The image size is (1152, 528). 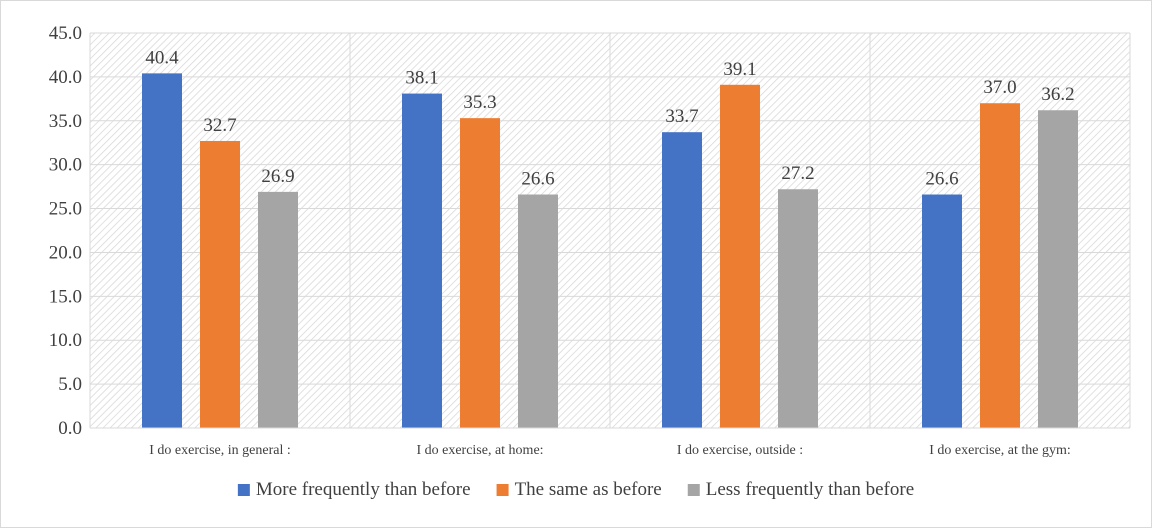 What do you see at coordinates (810, 489) in the screenshot?
I see `legend-label: Less frequently than before` at bounding box center [810, 489].